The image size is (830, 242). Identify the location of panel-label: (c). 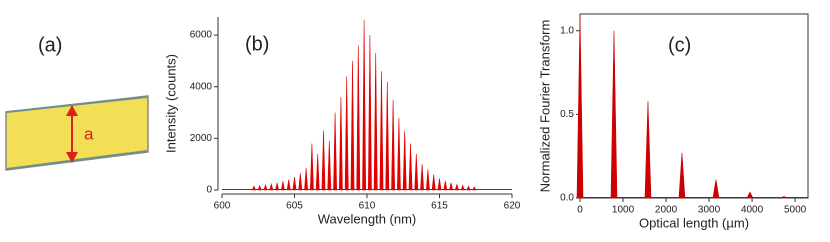
(679, 45).